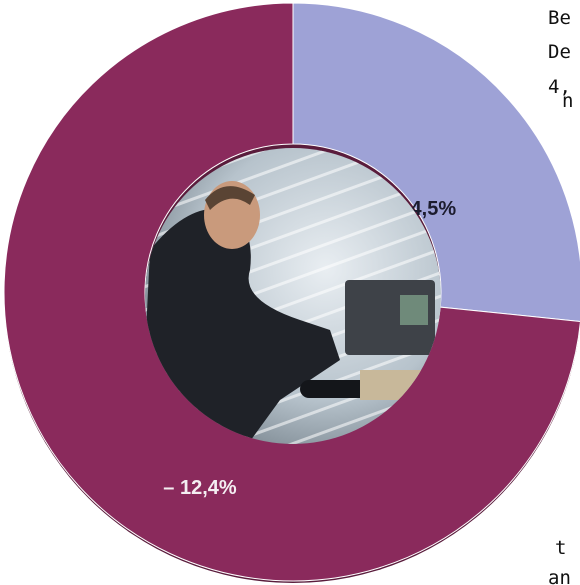  Describe the element at coordinates (559, 18) in the screenshot. I see `side-text-line: Be` at that location.